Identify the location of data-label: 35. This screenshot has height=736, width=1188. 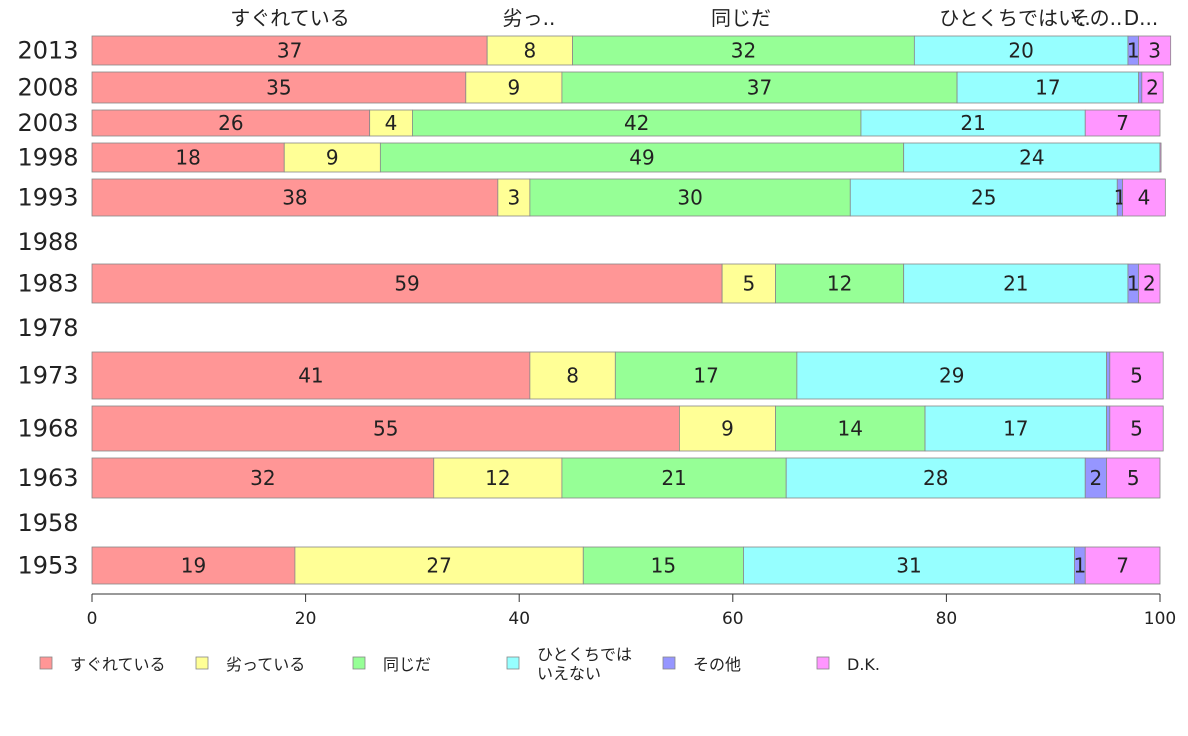
(278, 88).